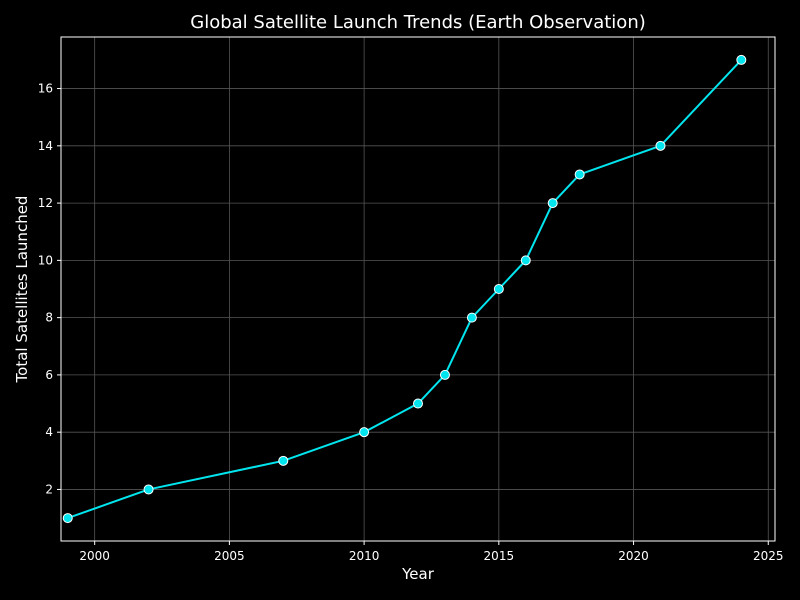 The width and height of the screenshot is (800, 600). Describe the element at coordinates (364, 556) in the screenshot. I see `x-tick-label: 2010` at that location.